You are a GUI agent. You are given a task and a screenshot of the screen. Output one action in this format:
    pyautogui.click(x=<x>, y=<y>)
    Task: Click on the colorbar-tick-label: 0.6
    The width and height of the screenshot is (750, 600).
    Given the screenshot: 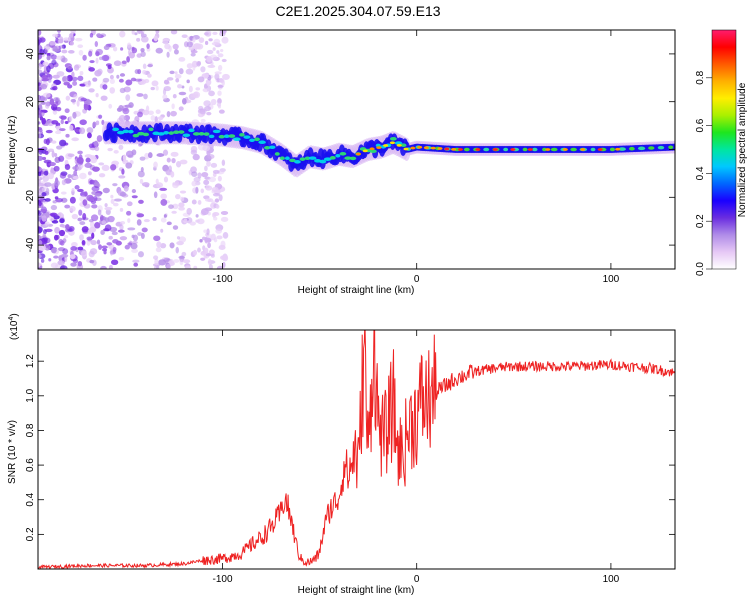 What is the action you would take?
    pyautogui.click(x=700, y=125)
    